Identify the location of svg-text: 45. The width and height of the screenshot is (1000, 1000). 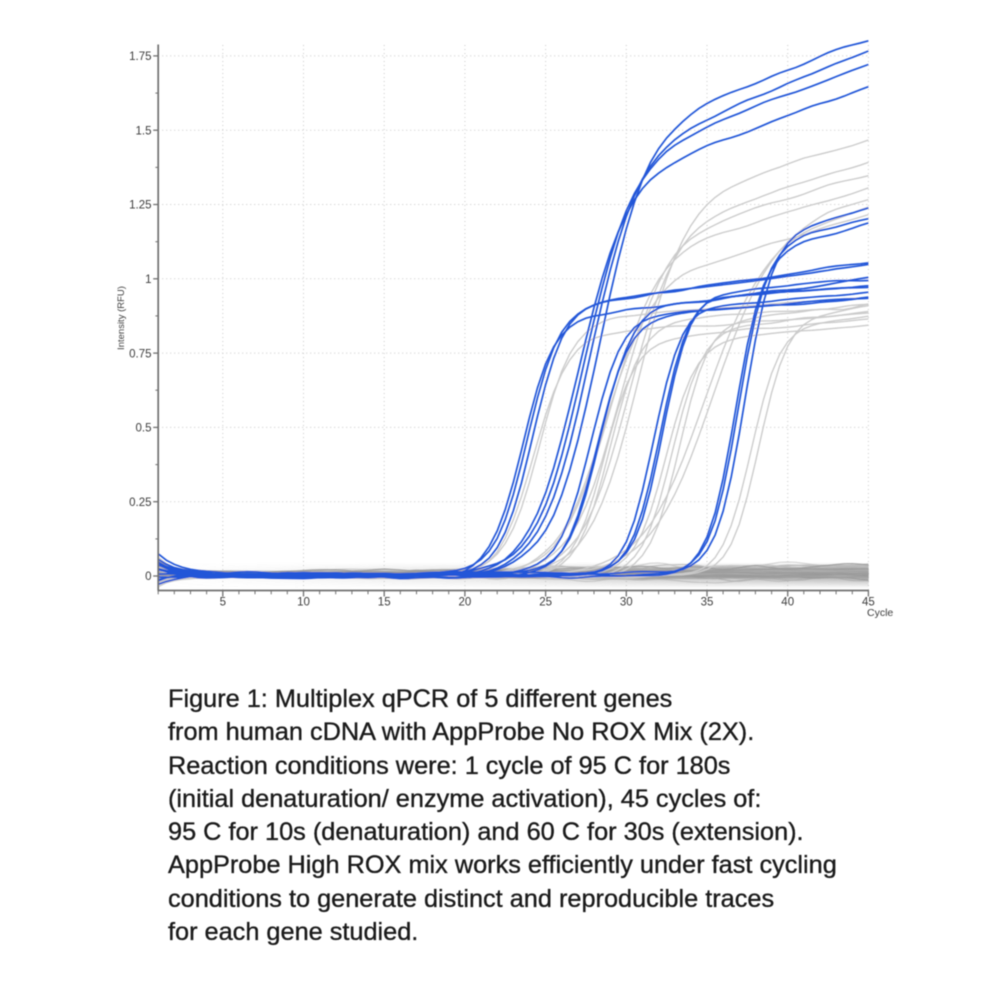
(868, 603).